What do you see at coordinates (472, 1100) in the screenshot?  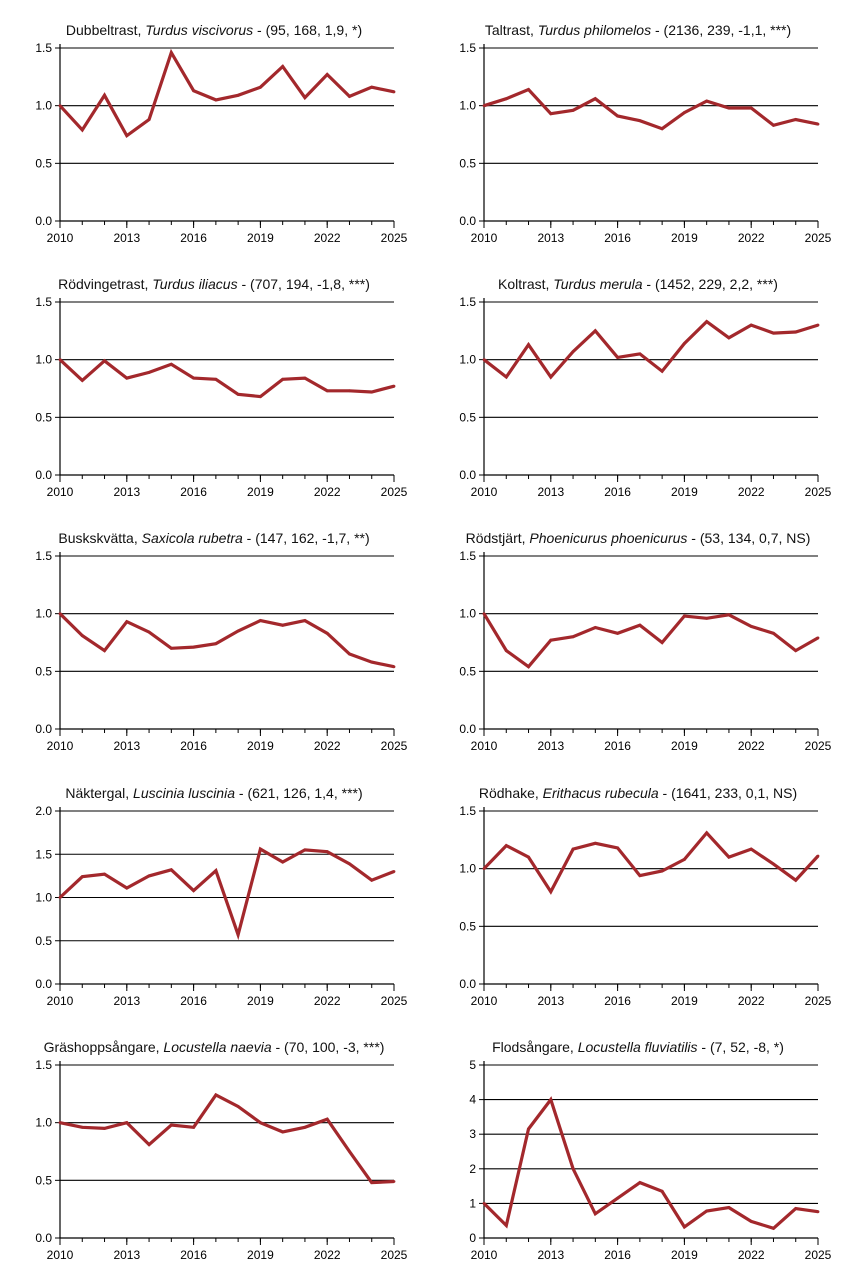 I see `y-tick-label: 4` at bounding box center [472, 1100].